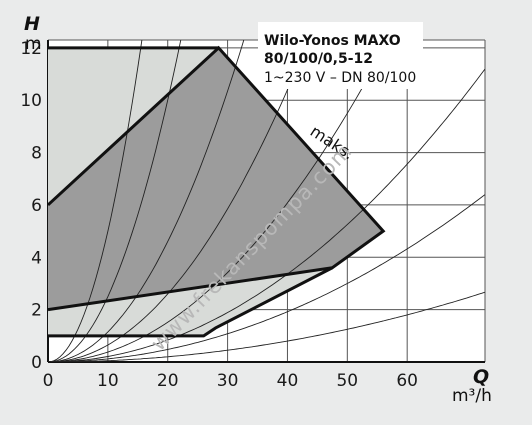 This screenshot has height=425, width=532. Describe the element at coordinates (168, 381) in the screenshot. I see `x-tick-label: 20` at that location.